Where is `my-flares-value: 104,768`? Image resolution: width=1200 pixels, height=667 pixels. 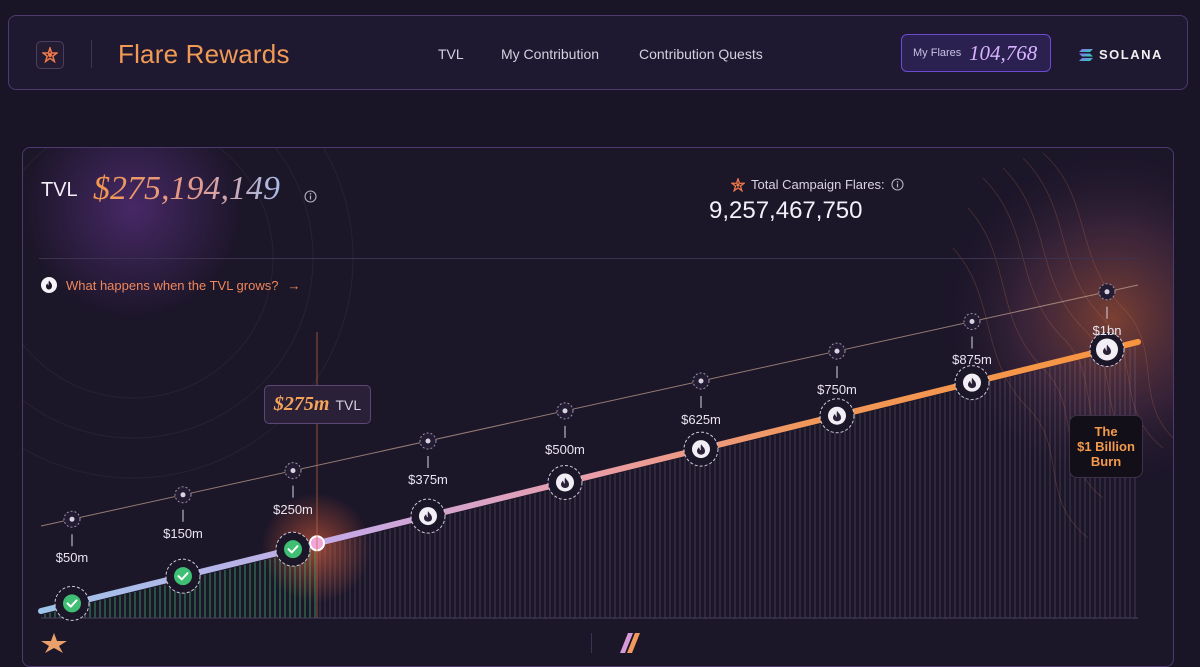
my-flares-value: 104,768 is located at coordinates (1003, 53).